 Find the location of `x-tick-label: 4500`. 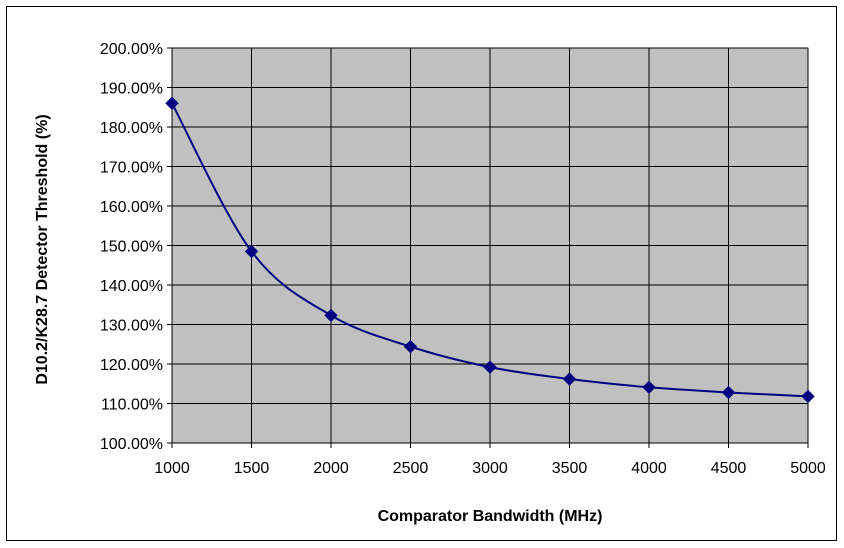

x-tick-label: 4500 is located at coordinates (729, 468).